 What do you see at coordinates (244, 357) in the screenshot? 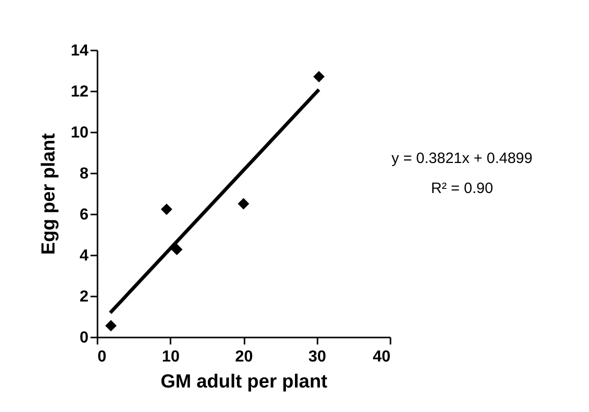
I see `x-tick-label: 20` at bounding box center [244, 357].